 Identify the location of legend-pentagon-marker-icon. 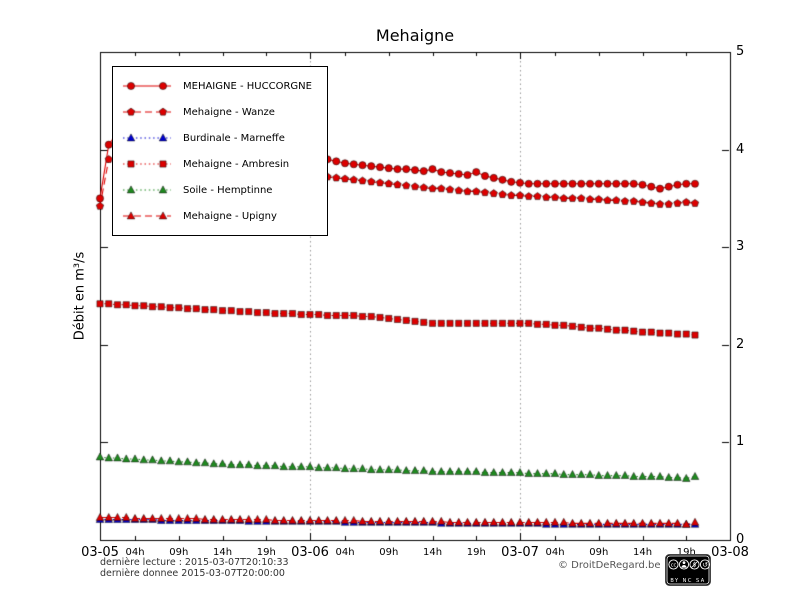
(147, 112).